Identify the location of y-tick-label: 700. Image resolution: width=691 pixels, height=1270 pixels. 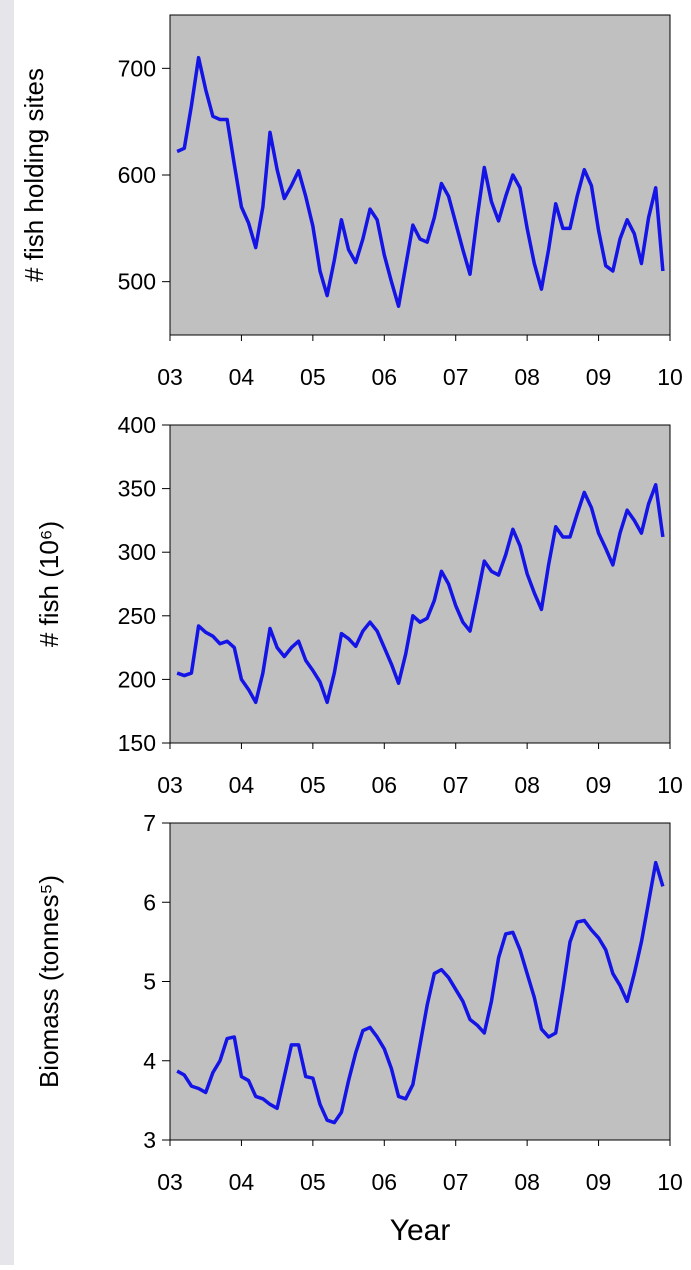
(137, 68).